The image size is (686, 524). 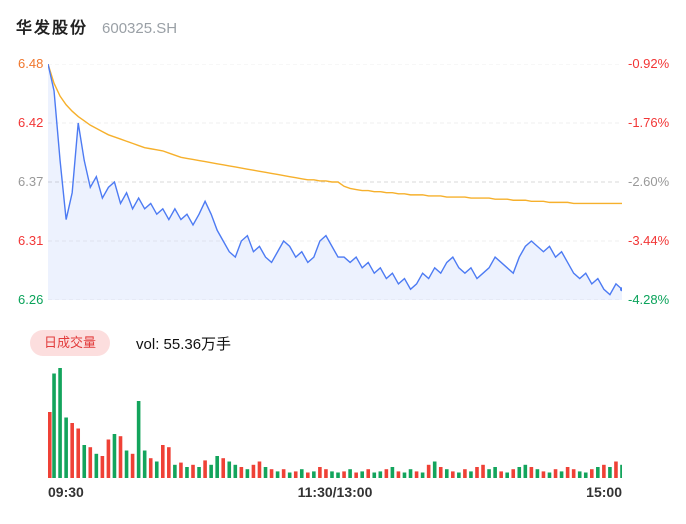 What do you see at coordinates (31, 240) in the screenshot?
I see `price-axis-label-3: 6.31` at bounding box center [31, 240].